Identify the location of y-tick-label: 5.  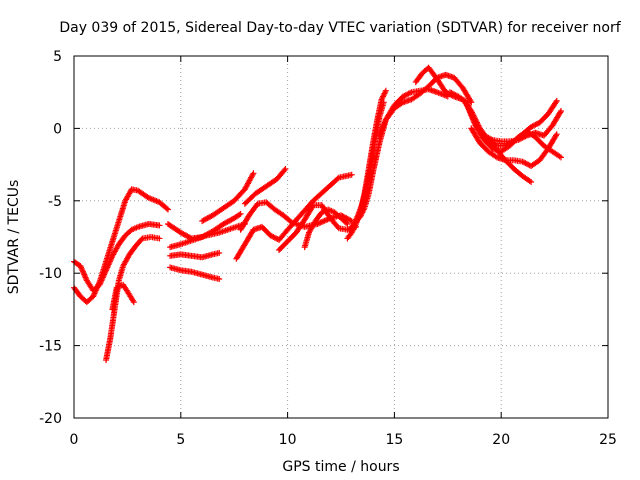
(57, 57).